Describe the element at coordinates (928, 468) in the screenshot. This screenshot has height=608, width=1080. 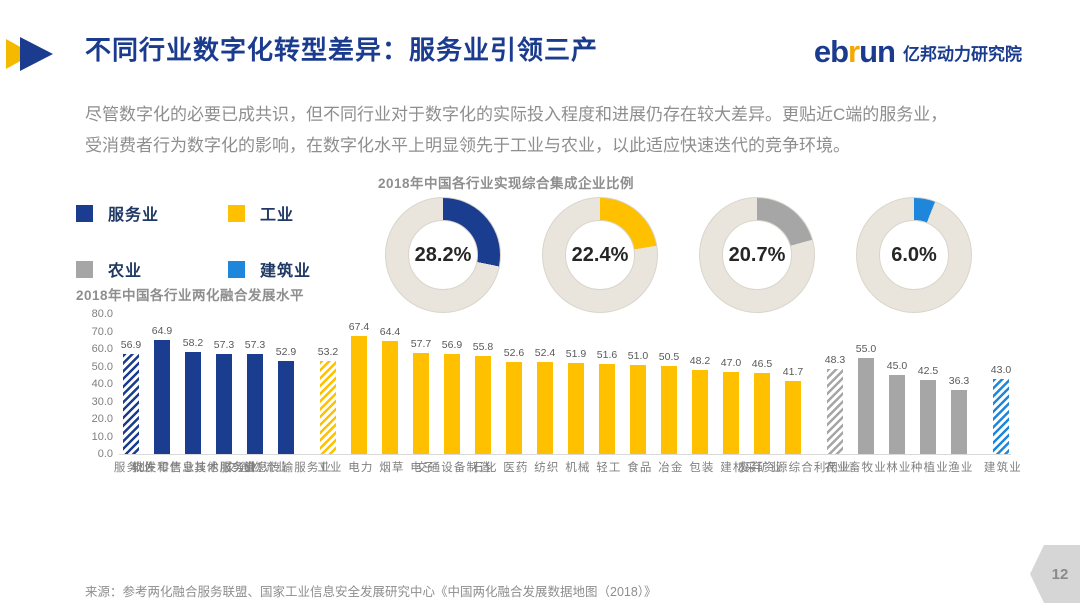
I see `x-axis-label: 种植业` at that location.